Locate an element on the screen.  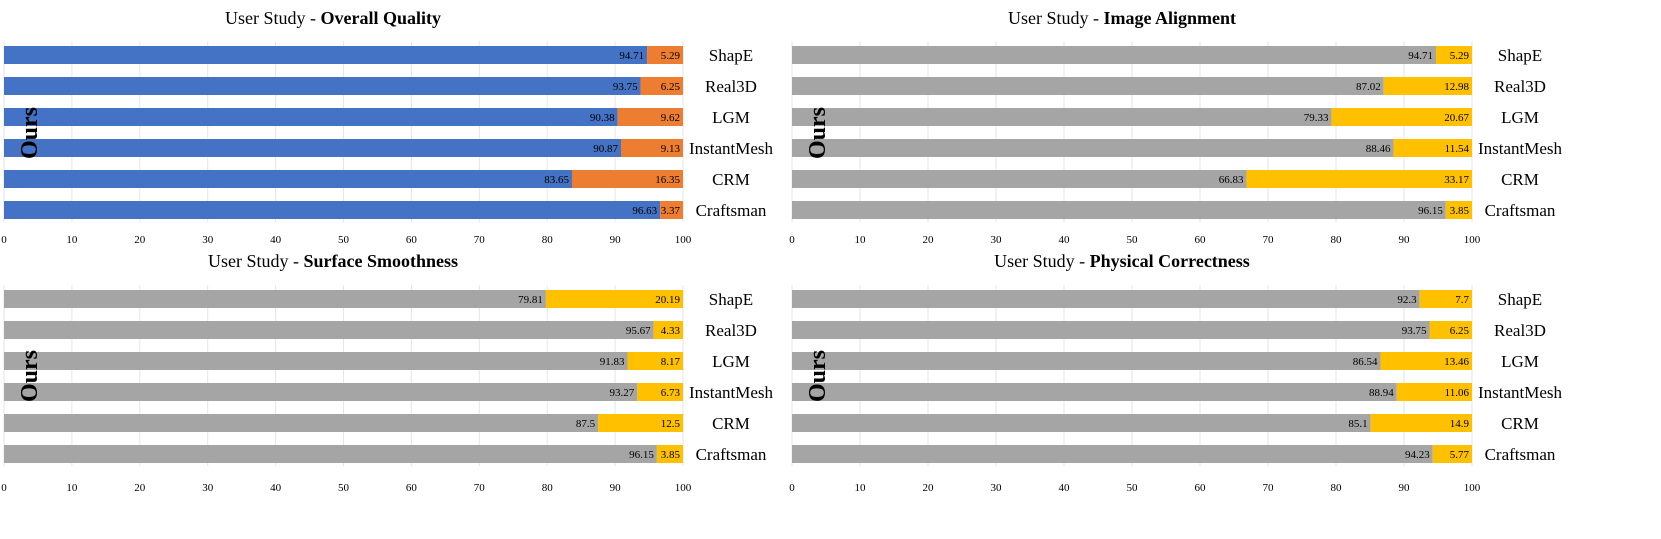
data-label: 14.9 is located at coordinates (1460, 424).